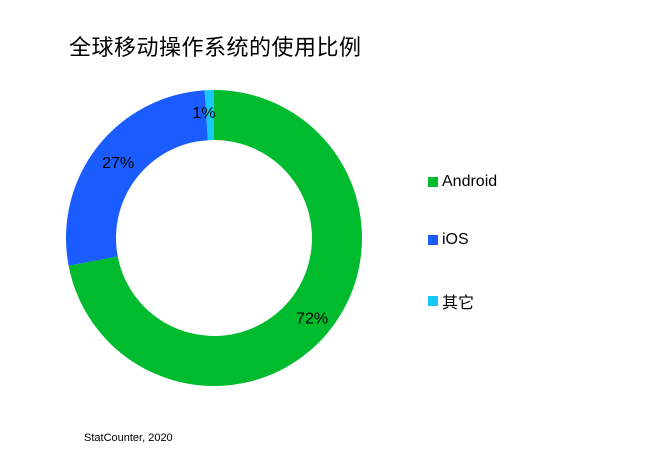 The image size is (653, 470). Describe the element at coordinates (433, 182) in the screenshot. I see `legend-swatch-android` at that location.